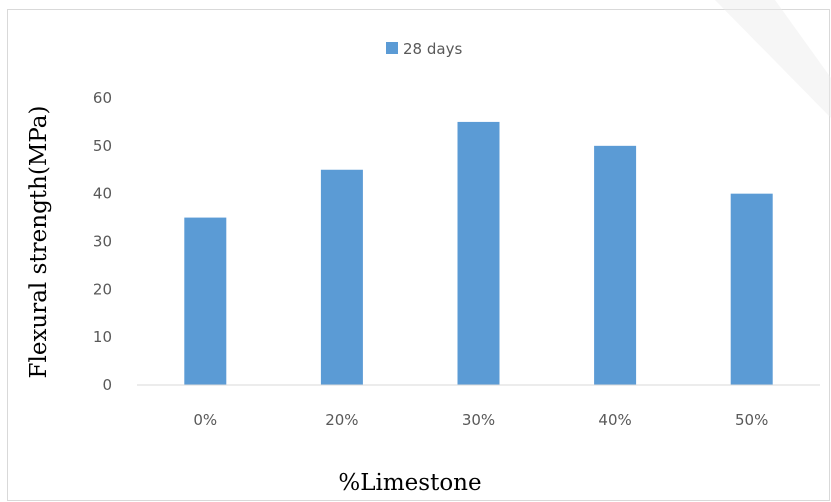 This screenshot has width=831, height=502. What do you see at coordinates (102, 146) in the screenshot?
I see `y-tick-label: 50` at bounding box center [102, 146].